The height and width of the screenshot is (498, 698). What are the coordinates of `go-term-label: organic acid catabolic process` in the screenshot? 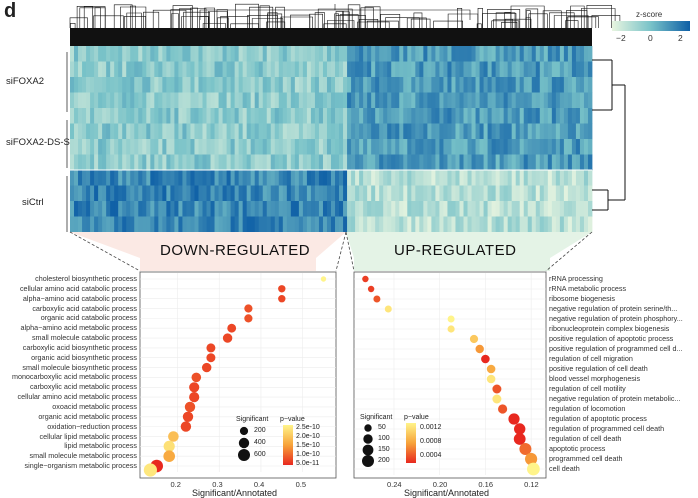 It's located at (88, 318).